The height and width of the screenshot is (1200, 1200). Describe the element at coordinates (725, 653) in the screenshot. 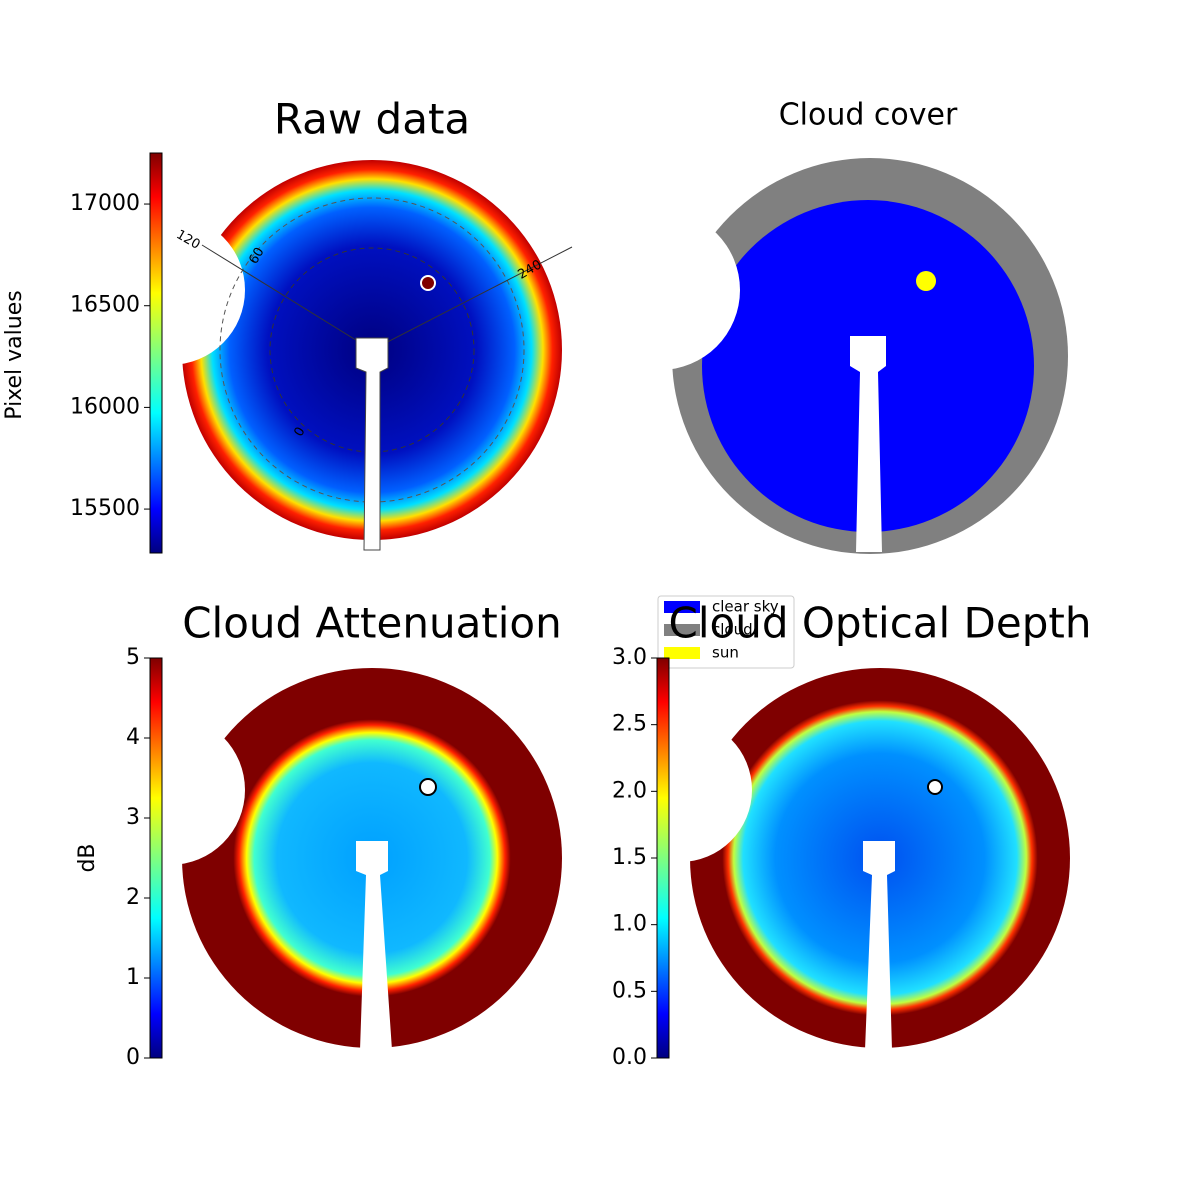

I see `legend-label: sun` at that location.